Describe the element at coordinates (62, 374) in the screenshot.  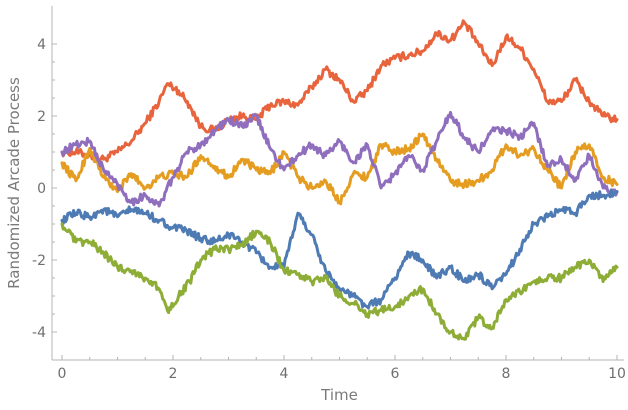
I see `x-tick-label: 0` at that location.